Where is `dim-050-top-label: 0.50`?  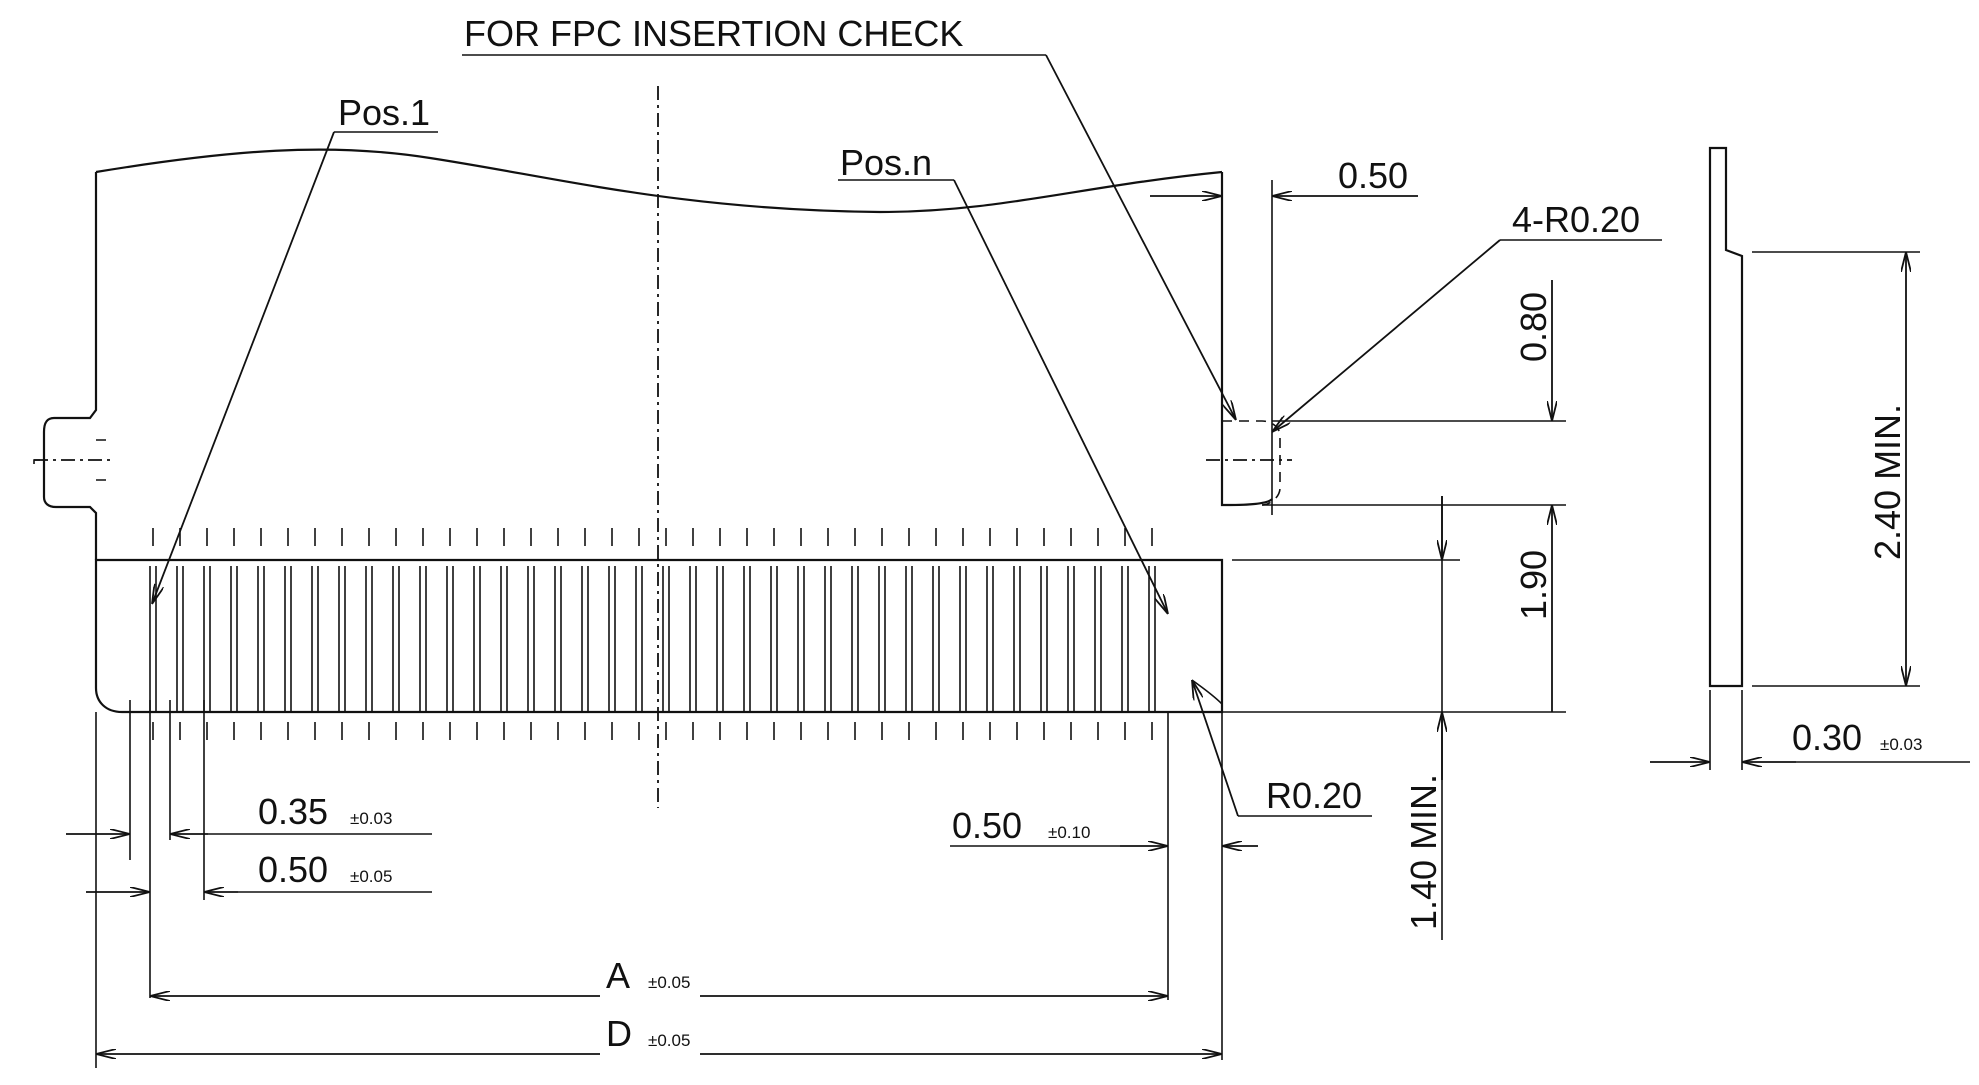 dim-050-top-label: 0.50 is located at coordinates (1373, 175).